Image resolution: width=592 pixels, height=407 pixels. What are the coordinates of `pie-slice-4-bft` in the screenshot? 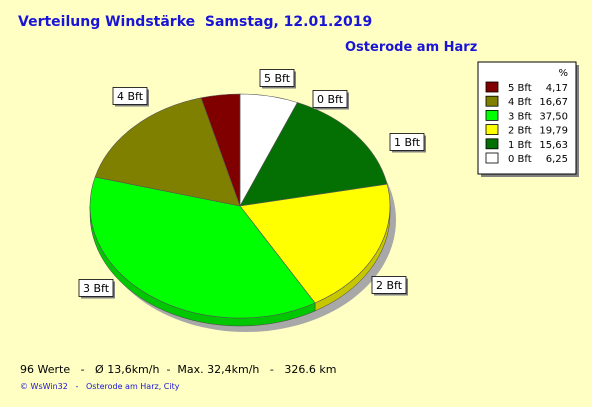 It's located at (167, 152).